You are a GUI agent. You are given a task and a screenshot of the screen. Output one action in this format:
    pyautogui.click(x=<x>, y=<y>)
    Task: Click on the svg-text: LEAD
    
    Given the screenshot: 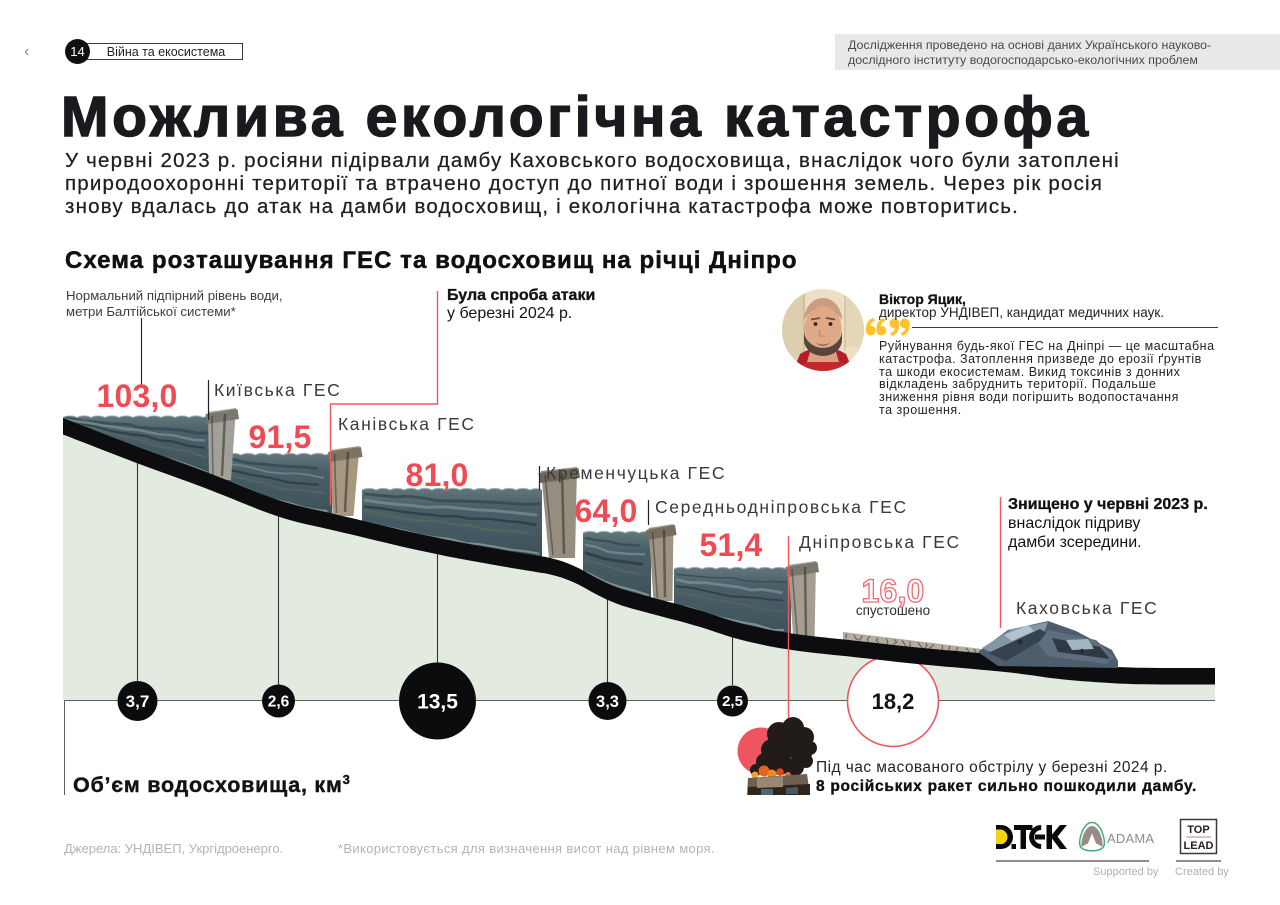 What is the action you would take?
    pyautogui.click(x=1199, y=846)
    